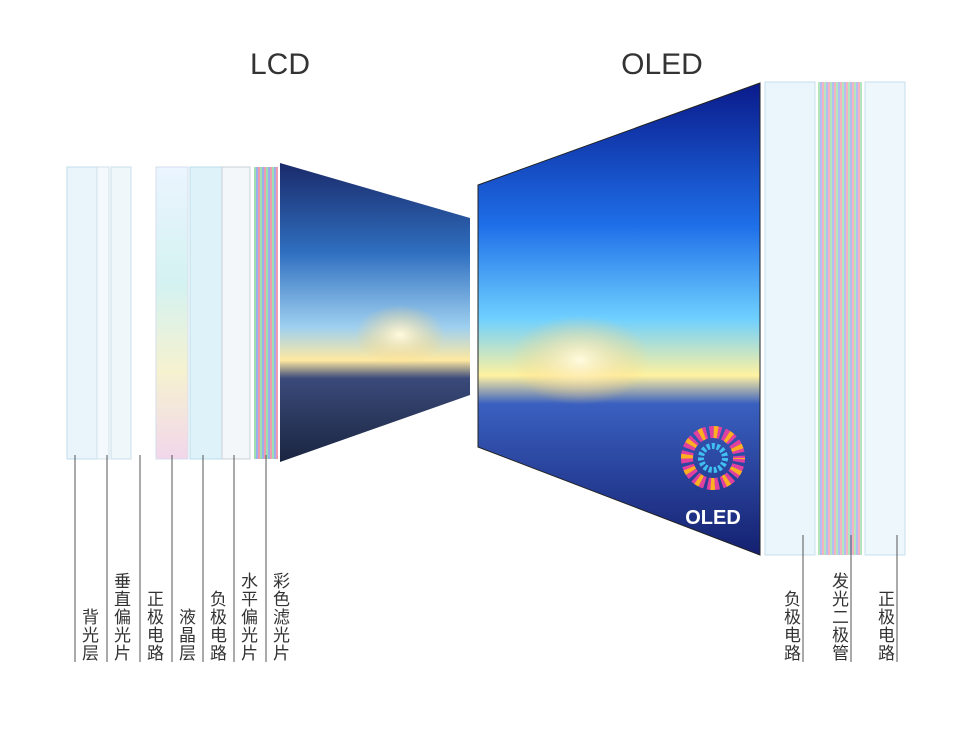 Image resolution: width=960 pixels, height=732 pixels. I want to click on lcd-layers, so click(172, 313).